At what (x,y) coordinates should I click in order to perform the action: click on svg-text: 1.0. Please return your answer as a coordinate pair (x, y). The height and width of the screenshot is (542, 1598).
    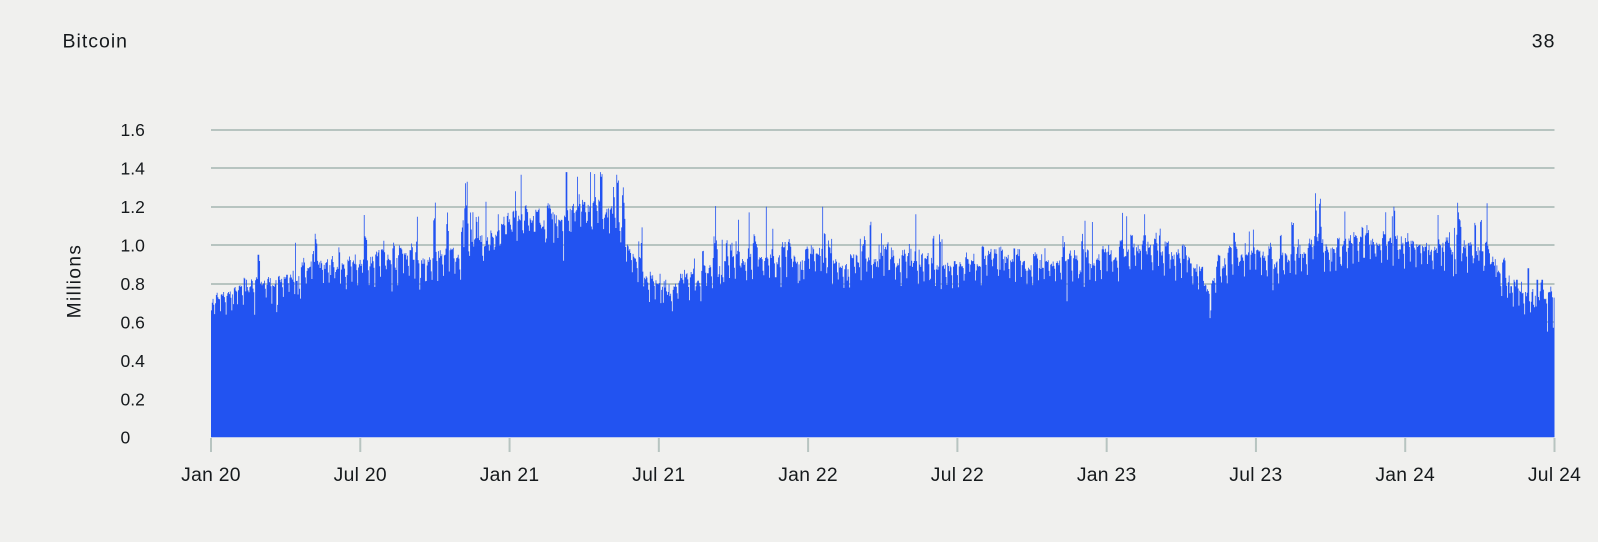
    Looking at the image, I should click on (133, 246).